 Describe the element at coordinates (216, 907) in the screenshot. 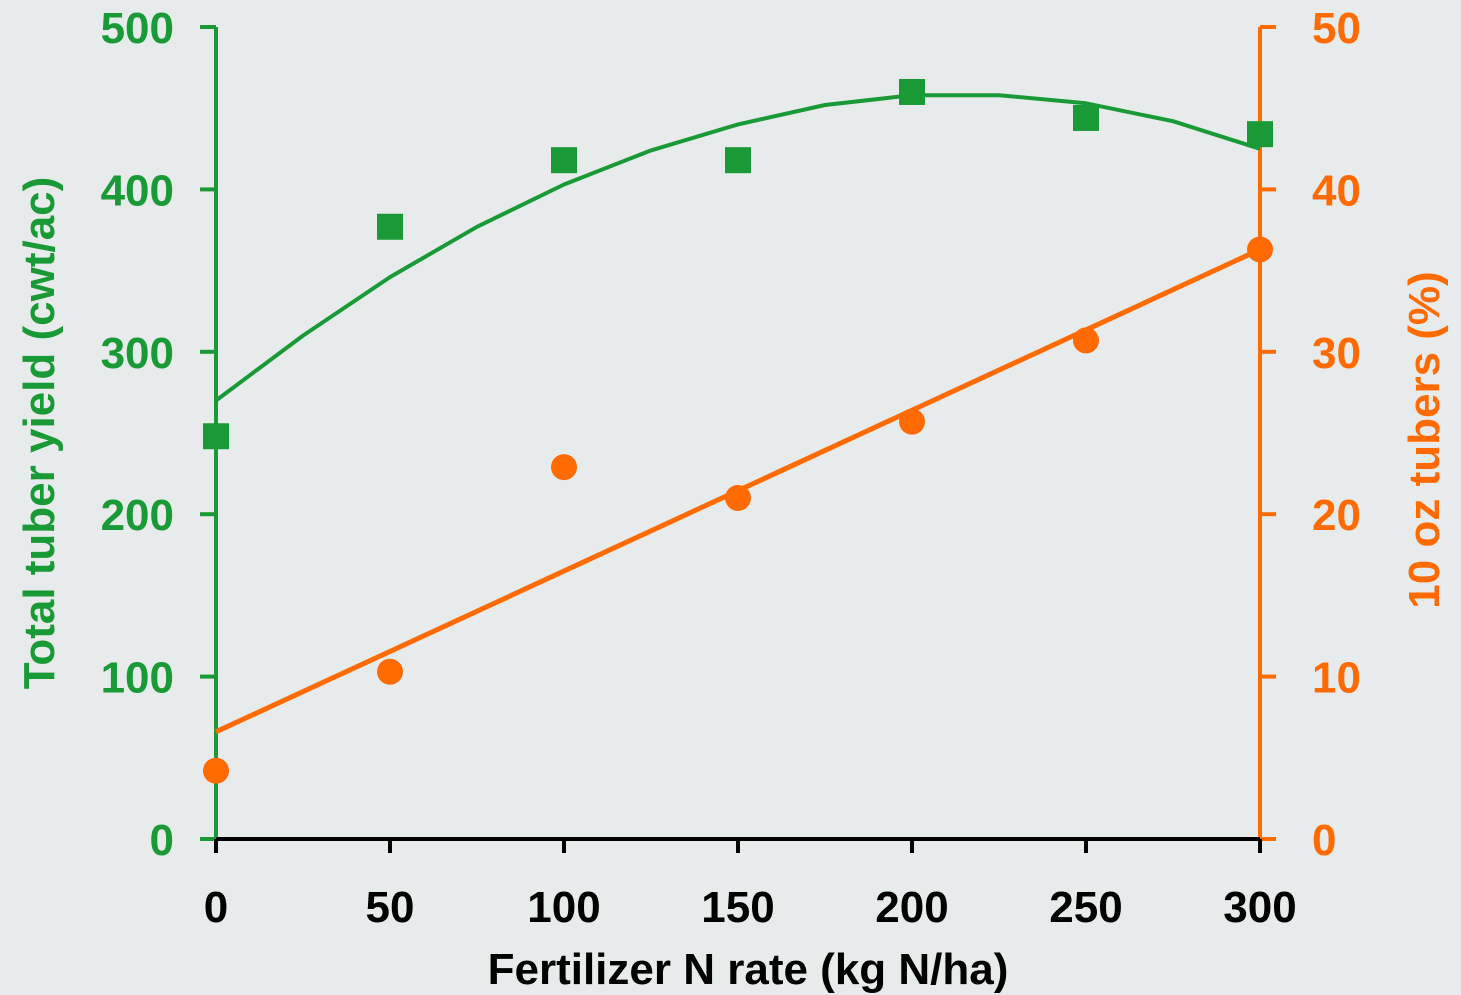

I see `x-axis-tick-label: 0` at that location.